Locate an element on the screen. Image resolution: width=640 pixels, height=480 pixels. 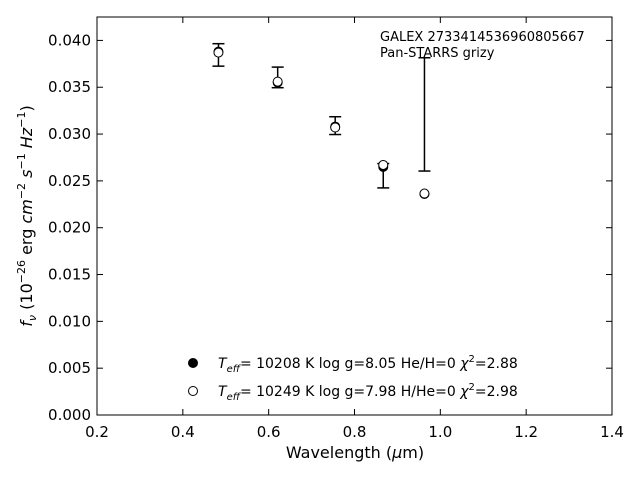
legend-marker-filled is located at coordinates (193, 363).